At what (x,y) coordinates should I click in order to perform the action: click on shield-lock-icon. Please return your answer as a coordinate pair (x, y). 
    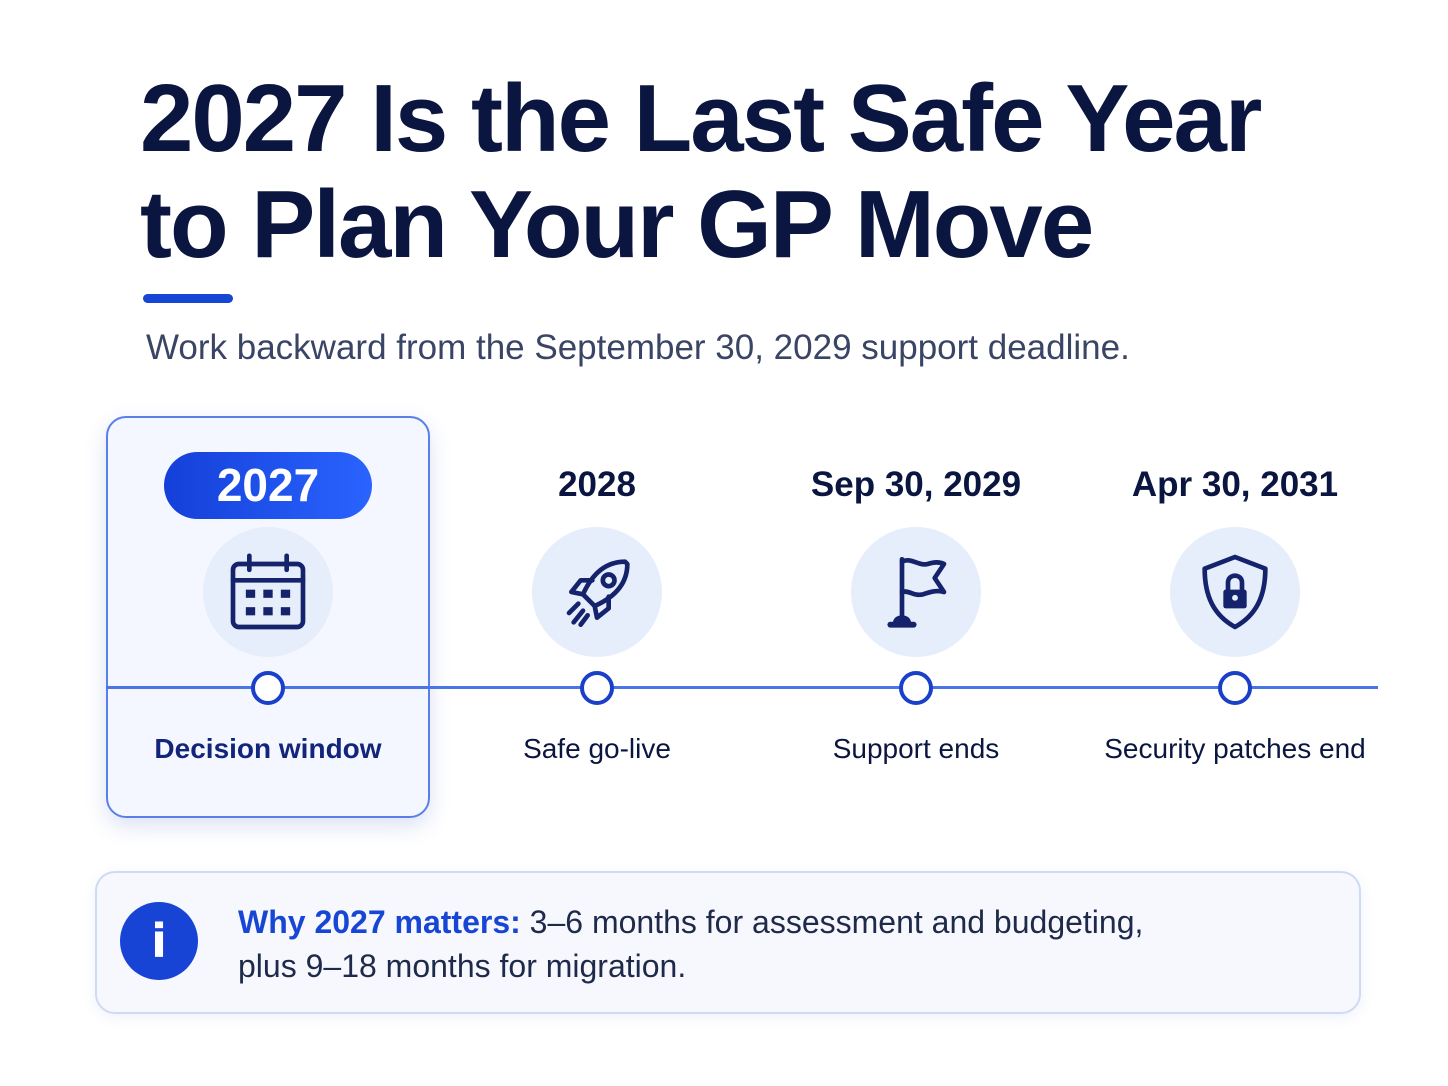
    Looking at the image, I should click on (1235, 592).